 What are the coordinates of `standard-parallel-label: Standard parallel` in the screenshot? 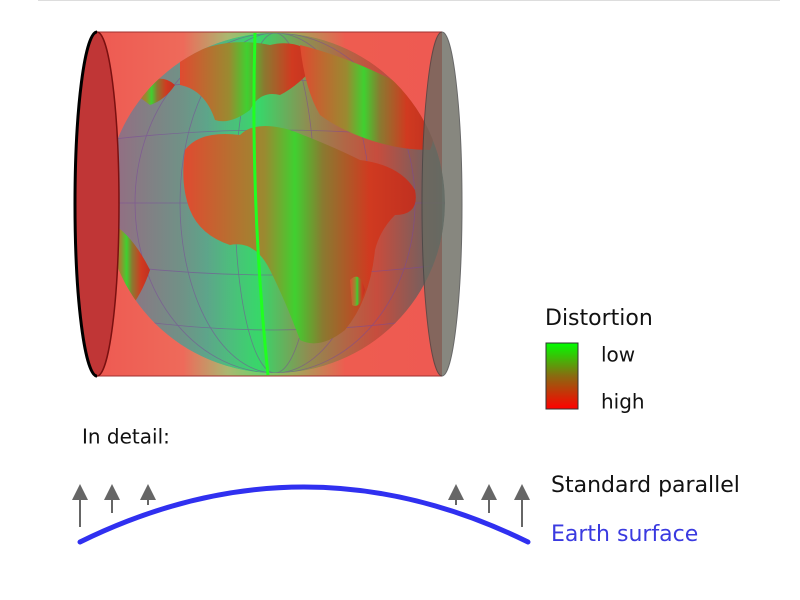 It's located at (645, 485).